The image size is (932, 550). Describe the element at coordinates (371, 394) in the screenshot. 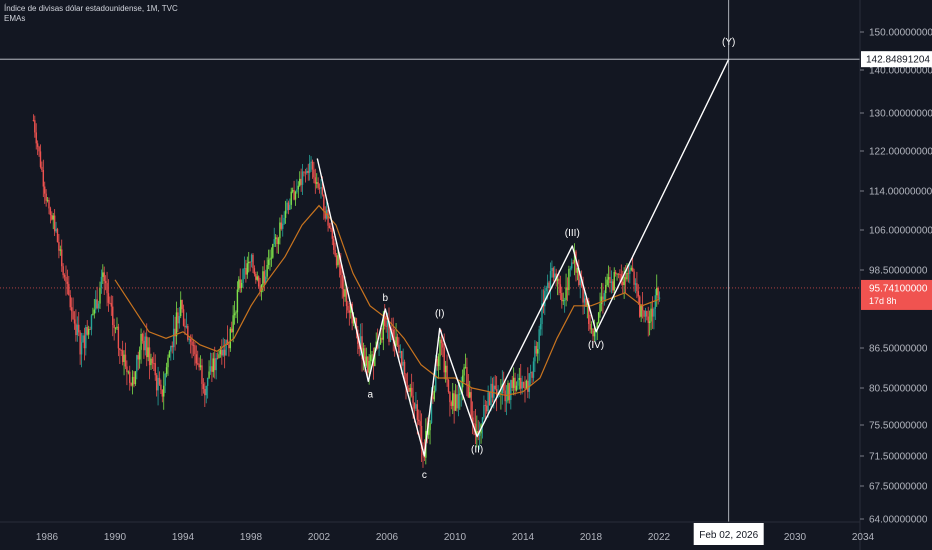

I see `wave-label: a` at that location.